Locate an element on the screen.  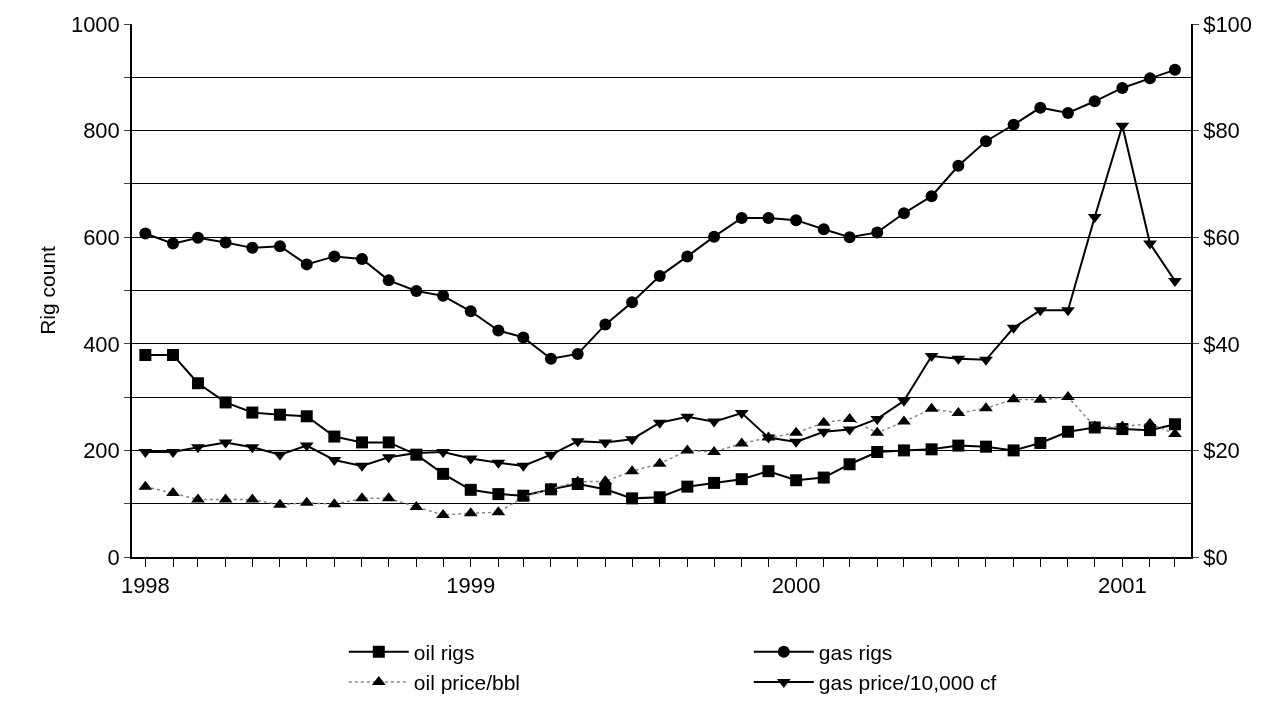
y2-tick-label: $60 is located at coordinates (1221, 237).